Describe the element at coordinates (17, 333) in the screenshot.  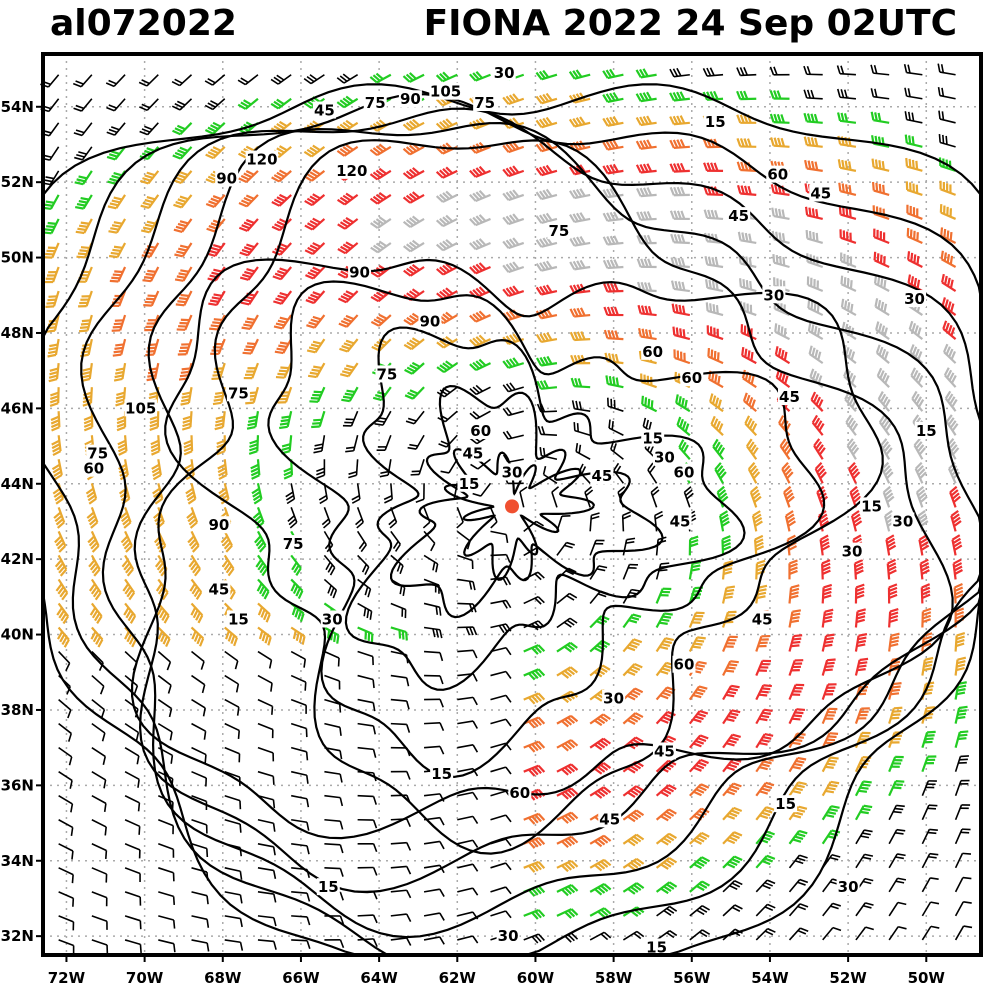
I see `lat-tick-label: 48N` at that location.